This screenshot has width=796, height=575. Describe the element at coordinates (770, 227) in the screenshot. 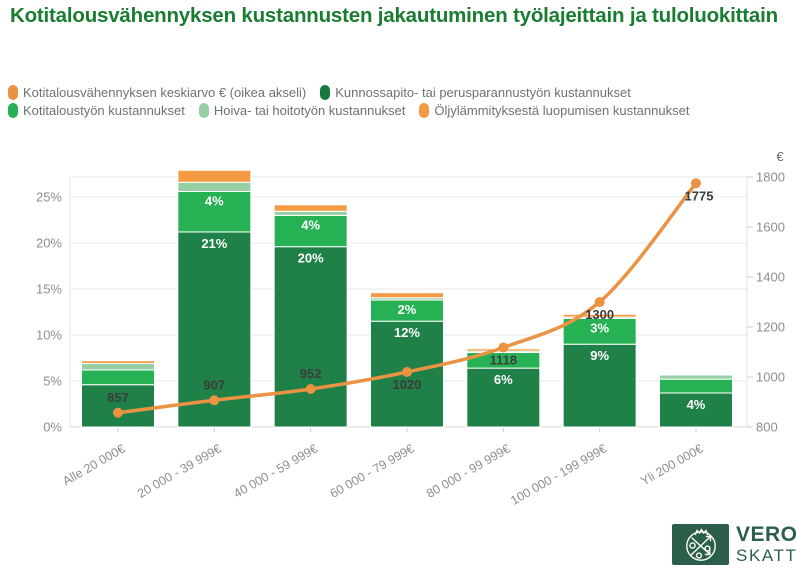

I see `right-axis-label: 1600` at that location.